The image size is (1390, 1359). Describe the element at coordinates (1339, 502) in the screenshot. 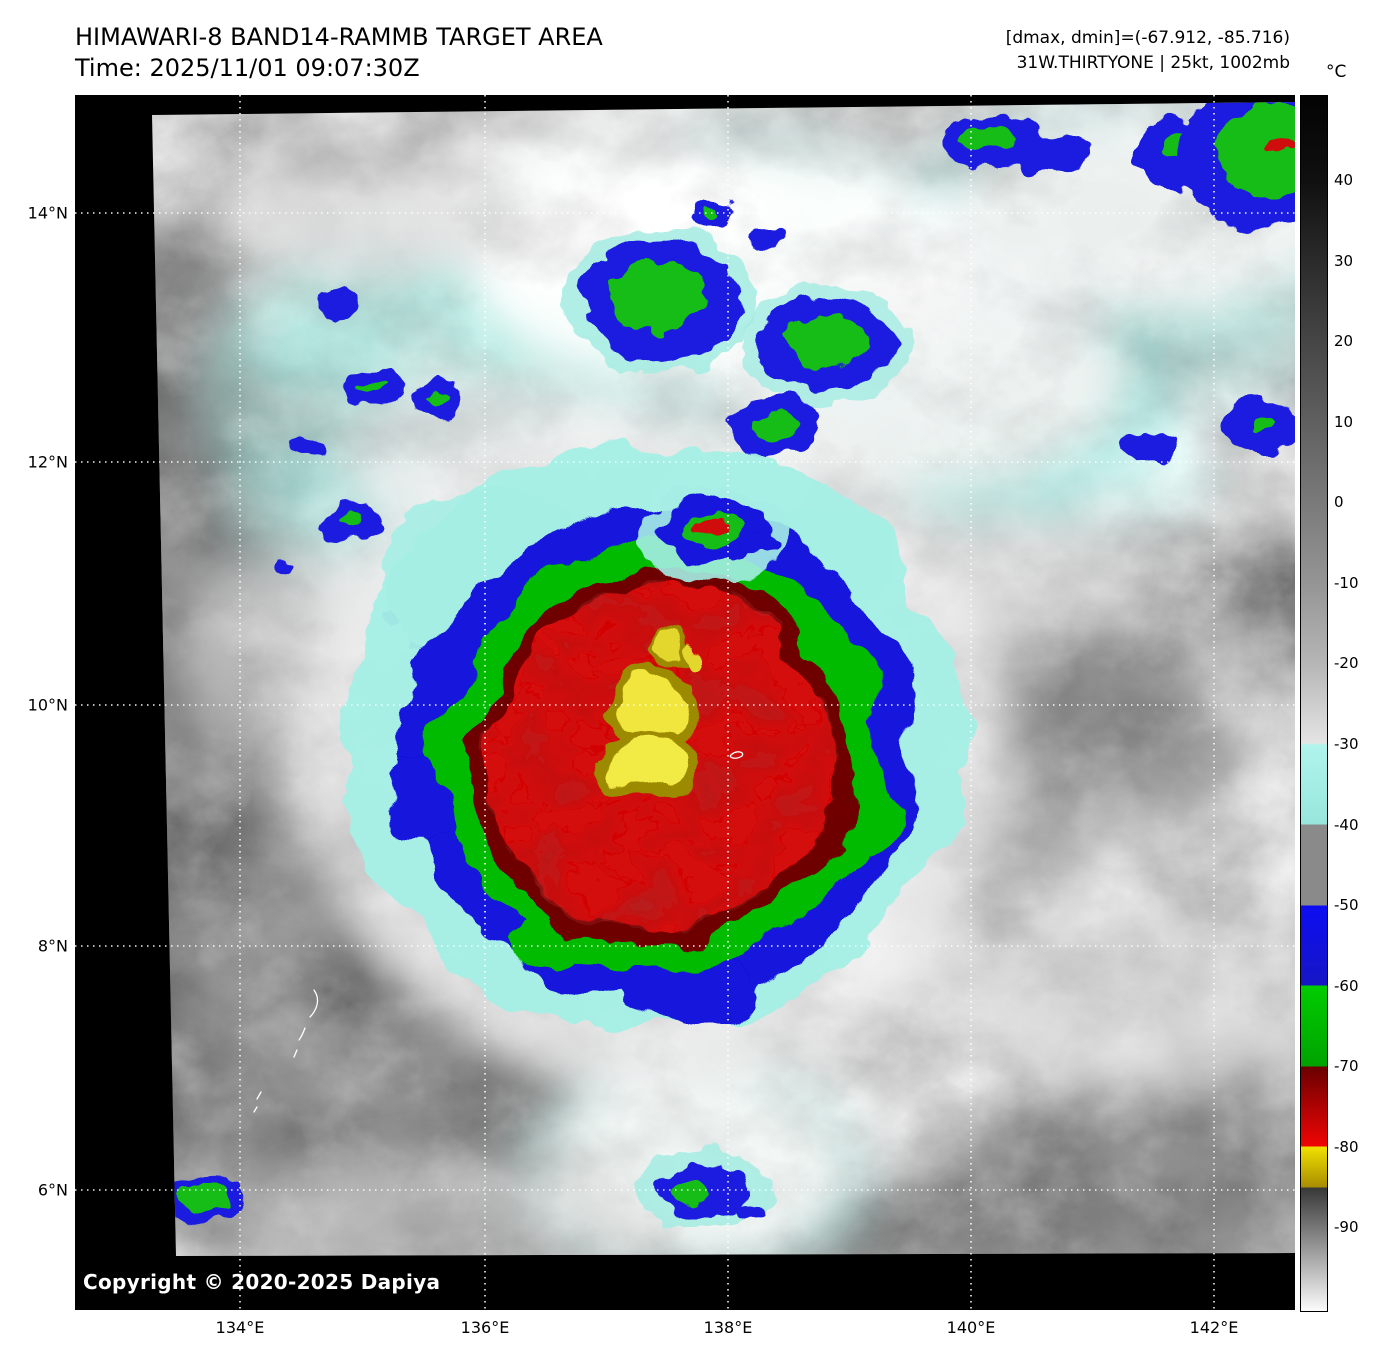

I see `colorbar-tick: 0` at that location.